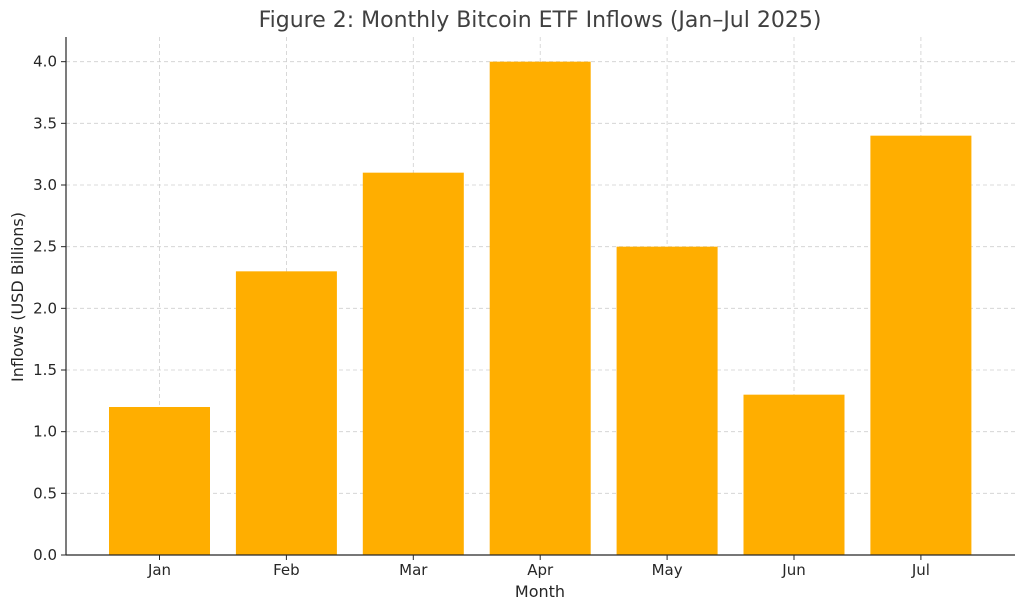 Image resolution: width=1024 pixels, height=611 pixels. What do you see at coordinates (667, 400) in the screenshot?
I see `bar-may` at bounding box center [667, 400].